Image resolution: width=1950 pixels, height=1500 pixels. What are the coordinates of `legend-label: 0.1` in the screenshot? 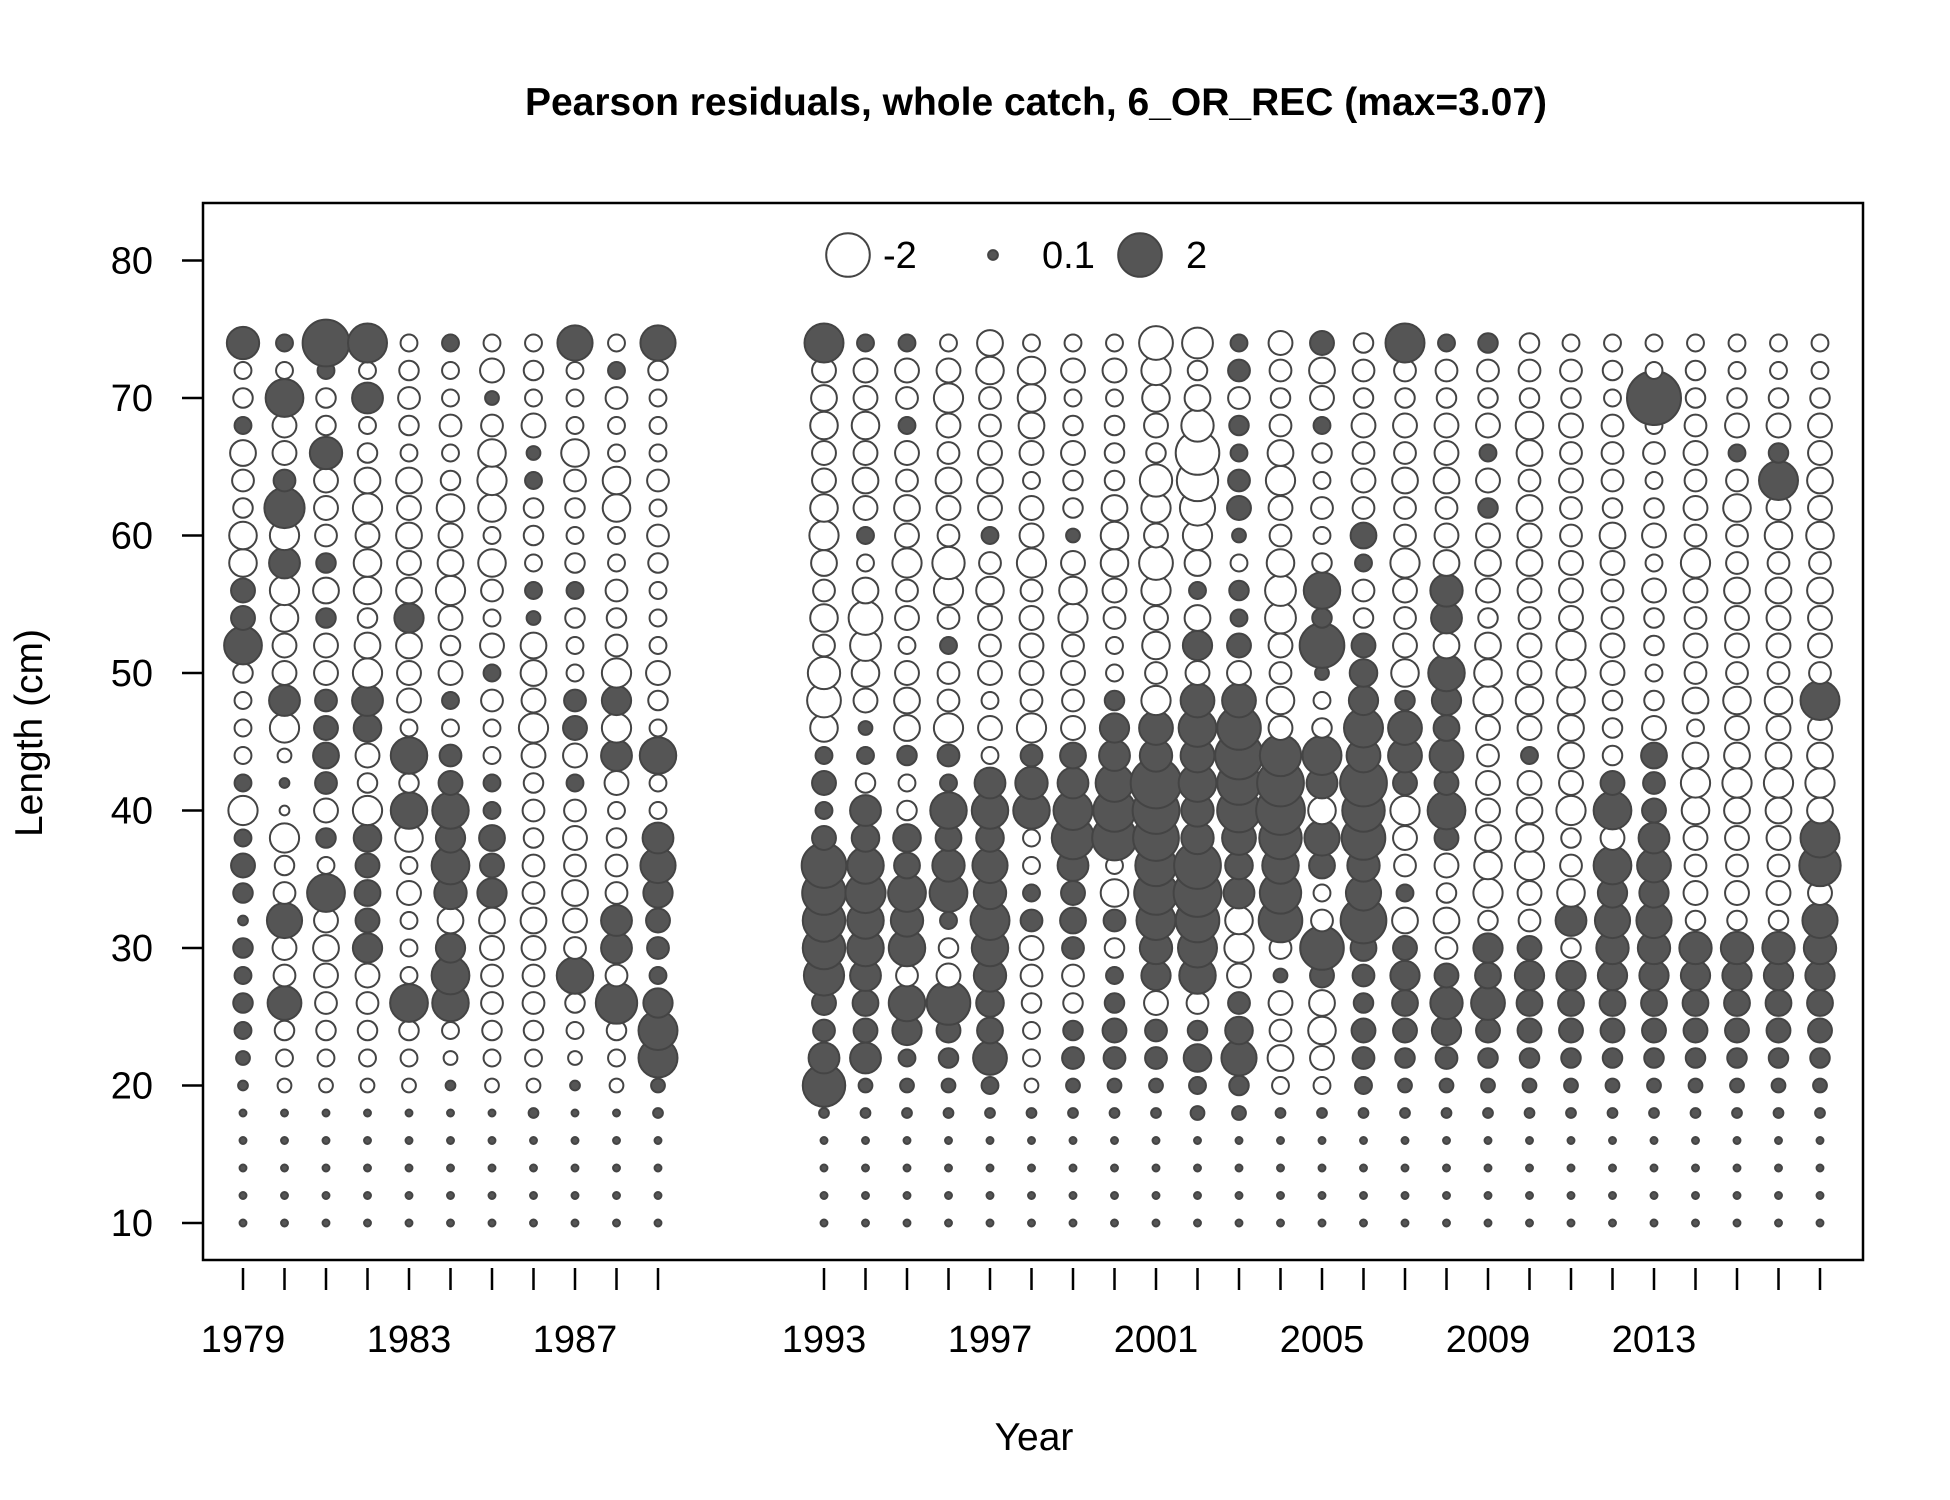 It's located at (1068, 256).